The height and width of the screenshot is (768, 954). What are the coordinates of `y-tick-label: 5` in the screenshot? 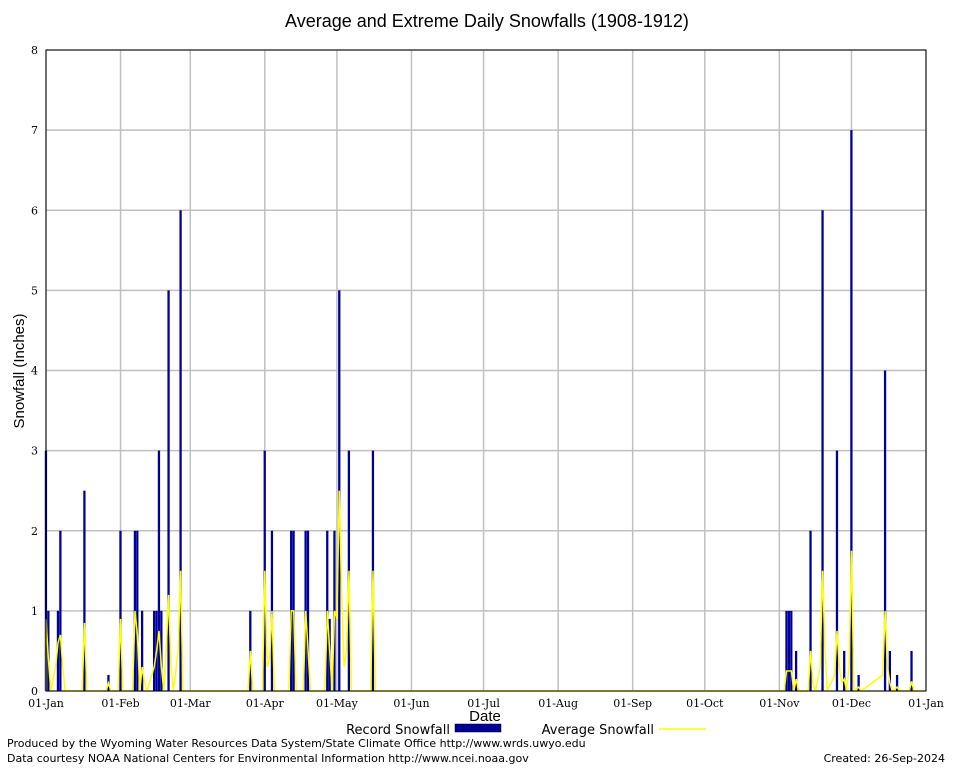 It's located at (34, 290).